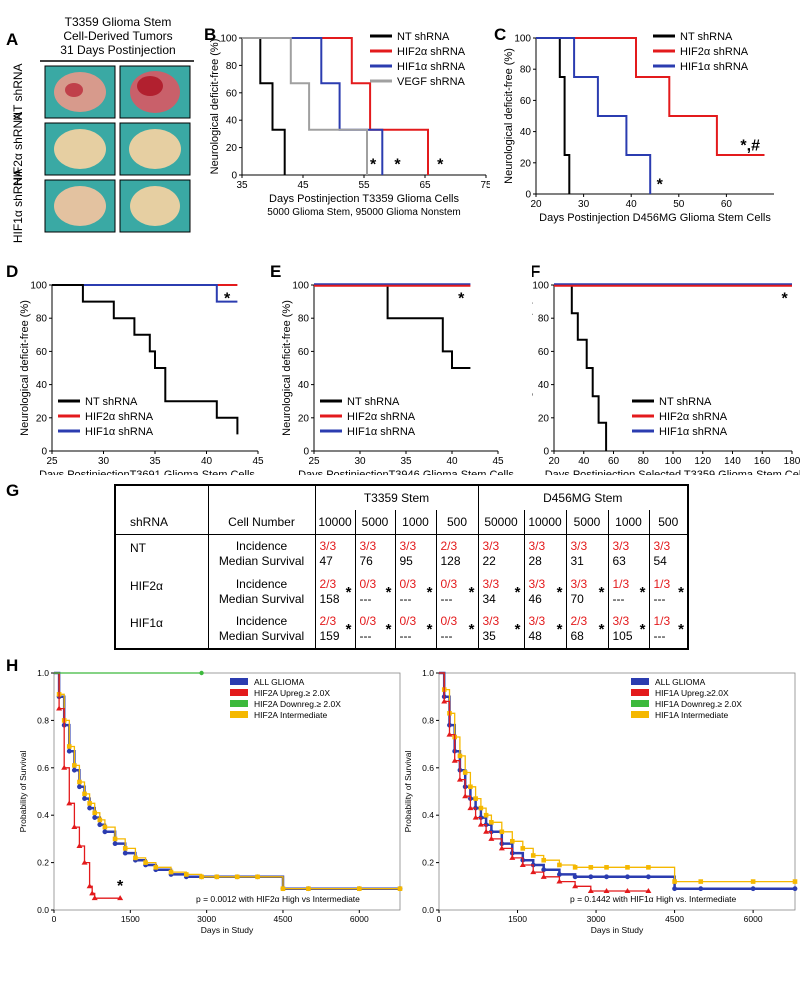  What do you see at coordinates (261, 598) in the screenshot?
I see `median-survival-label: Median Survival` at bounding box center [261, 598].